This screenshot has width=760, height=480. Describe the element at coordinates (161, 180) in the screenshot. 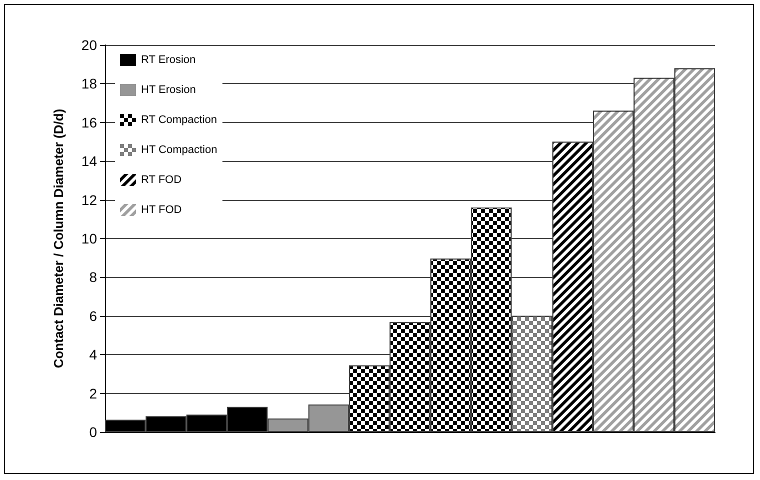

I see `legend-label: RT FOD` at that location.